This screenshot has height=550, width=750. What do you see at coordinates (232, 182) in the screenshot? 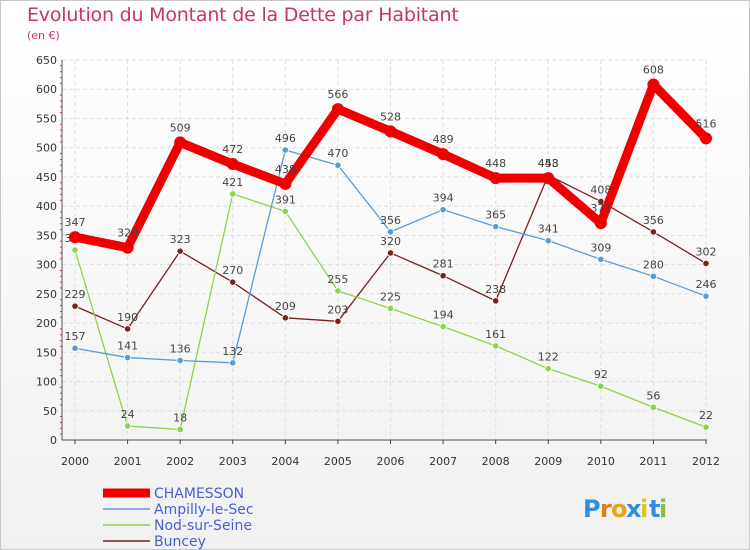
I see `data-label: 421` at bounding box center [232, 182].